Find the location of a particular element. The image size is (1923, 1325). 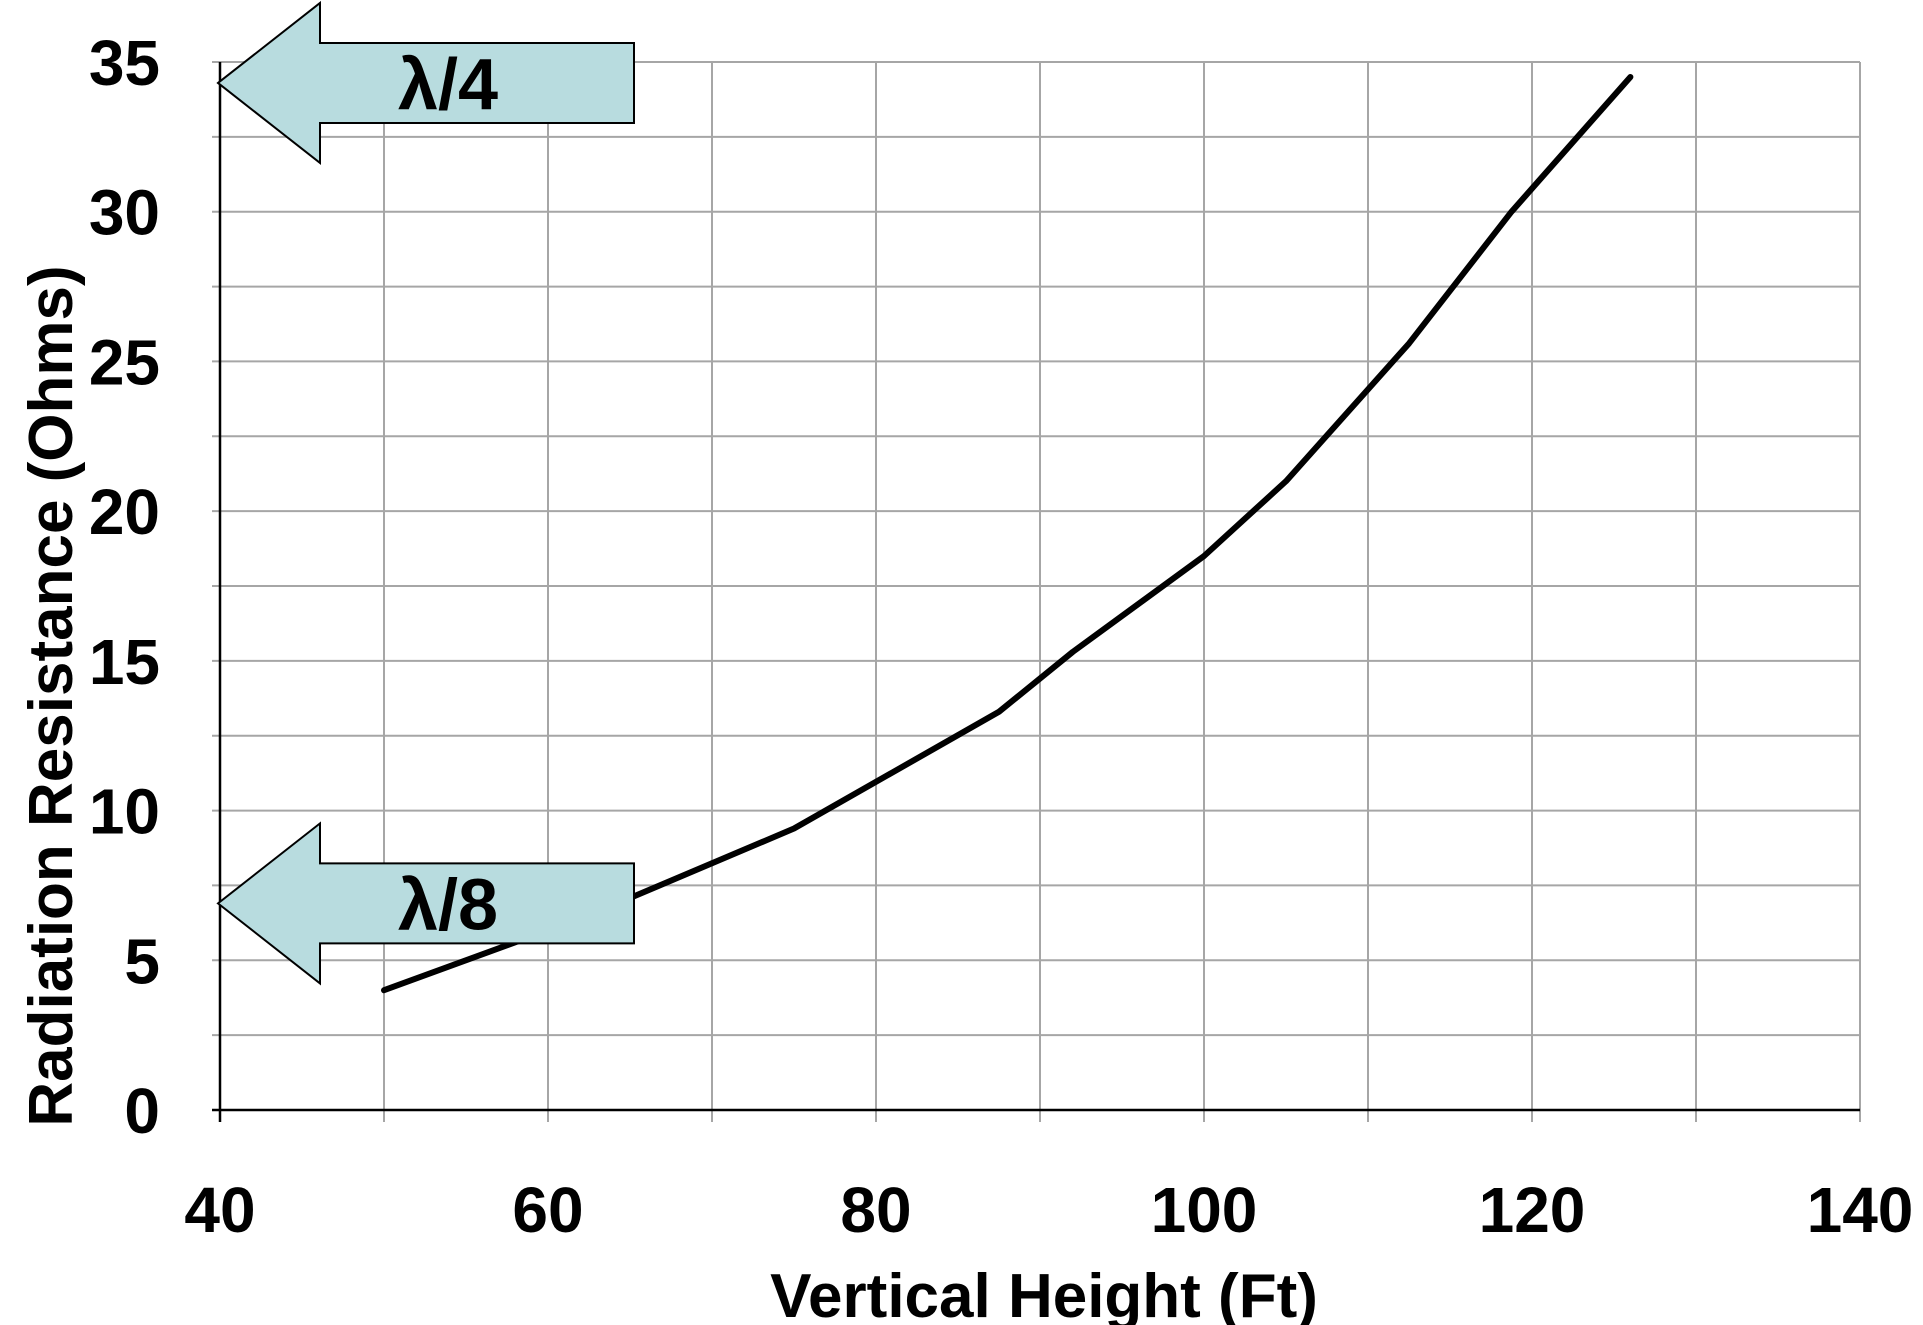

y-tick-label: 15 is located at coordinates (124, 662).